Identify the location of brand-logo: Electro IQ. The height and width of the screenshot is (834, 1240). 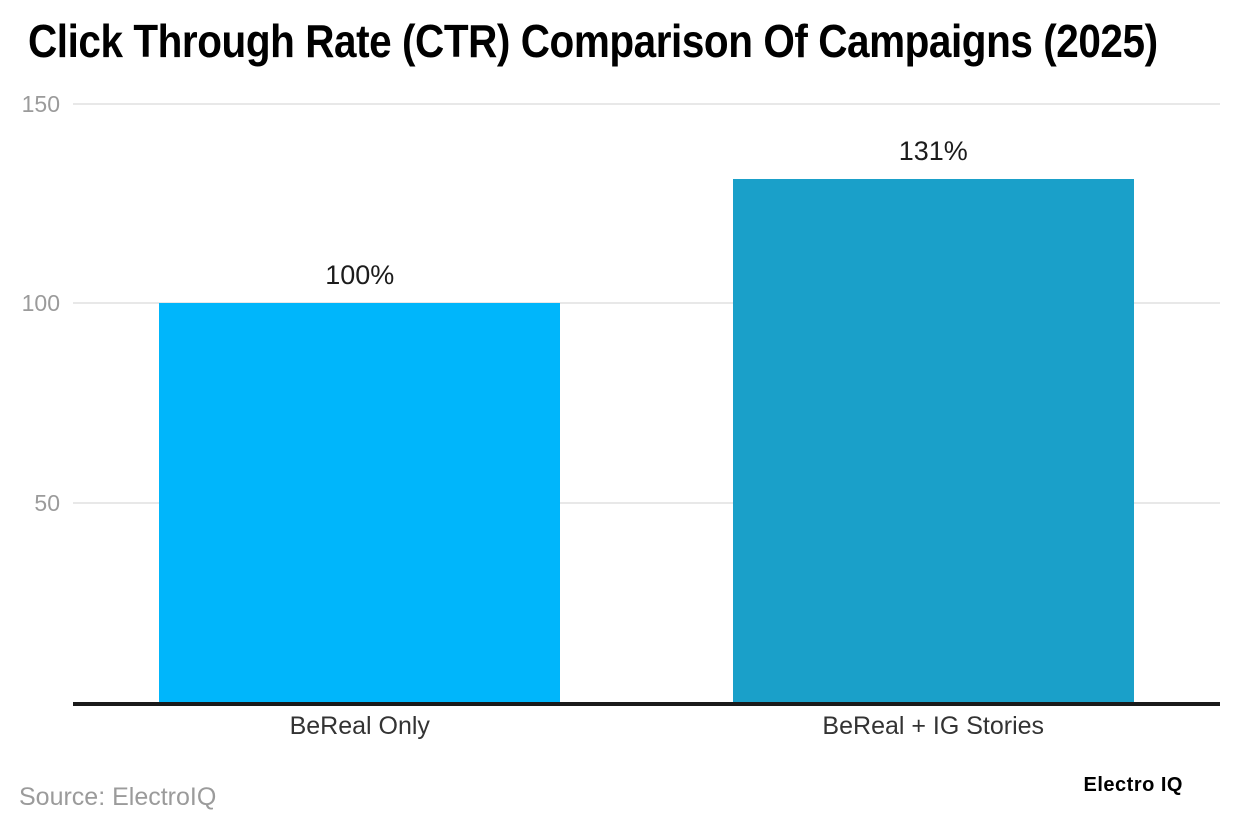
(1133, 785).